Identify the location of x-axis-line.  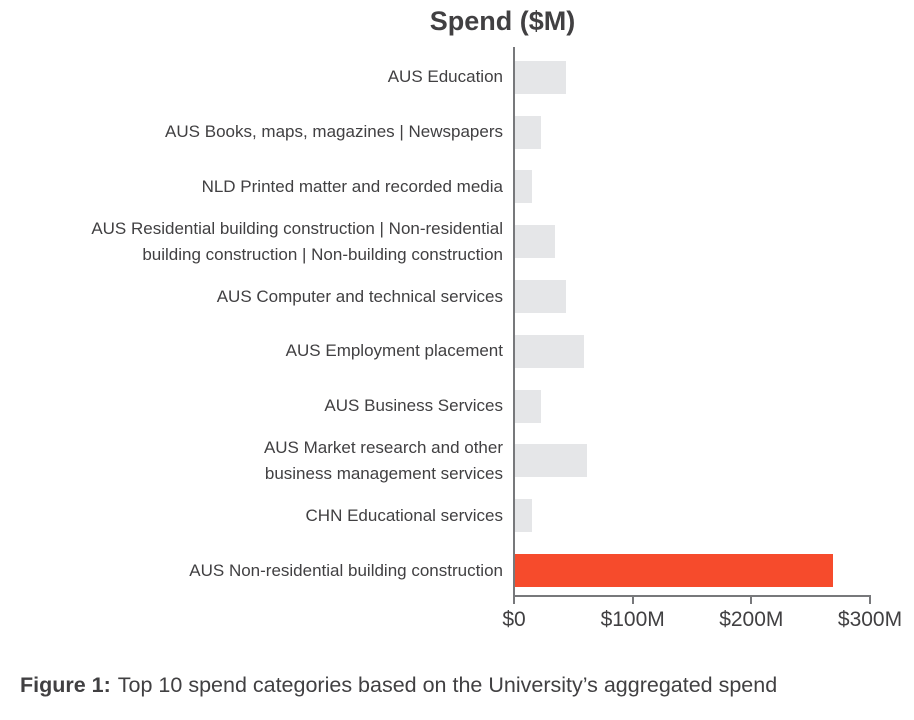
(691, 596).